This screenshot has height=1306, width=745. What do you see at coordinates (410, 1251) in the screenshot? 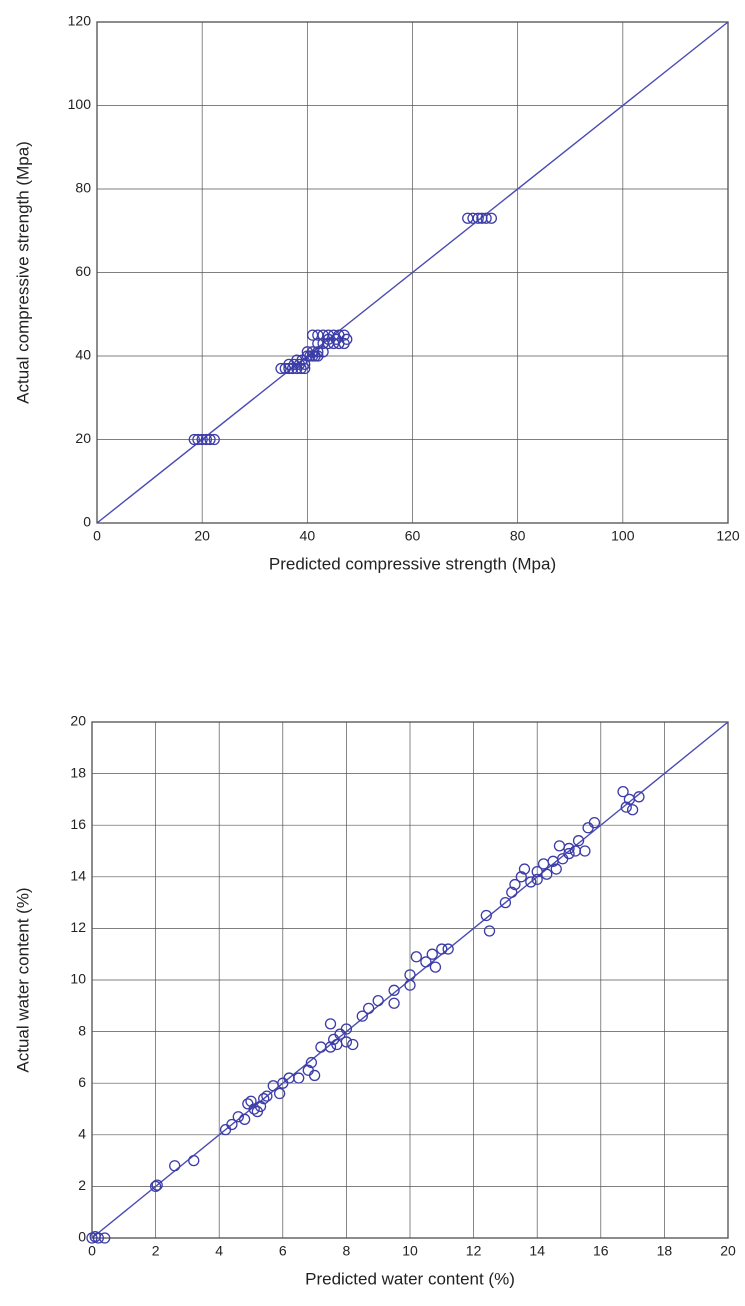
I see `x-tick-label: 10` at bounding box center [410, 1251].